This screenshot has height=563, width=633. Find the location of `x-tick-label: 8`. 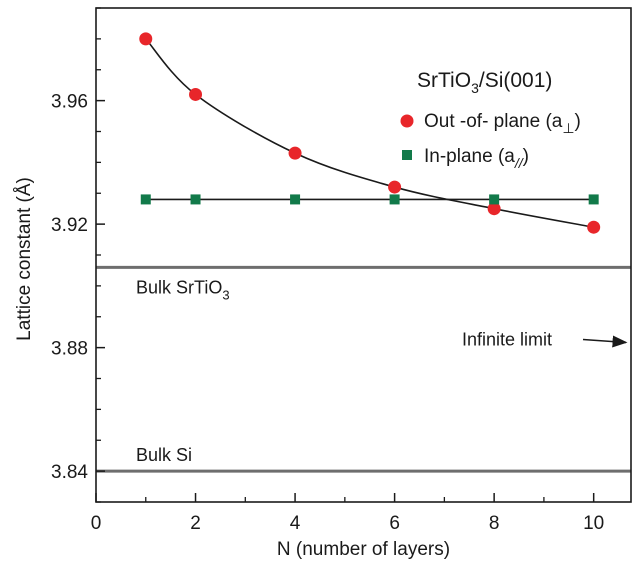

x-tick-label: 8 is located at coordinates (494, 523).